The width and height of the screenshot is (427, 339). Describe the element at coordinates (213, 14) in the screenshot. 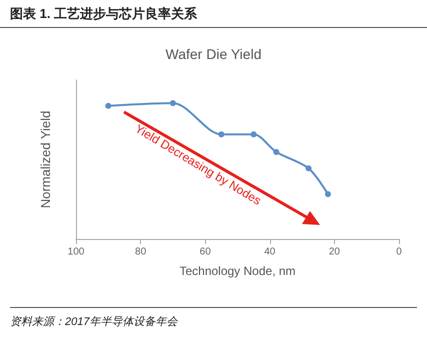

I see `chart-title: 图表 1. 工艺进步与芯片良率关系` at that location.